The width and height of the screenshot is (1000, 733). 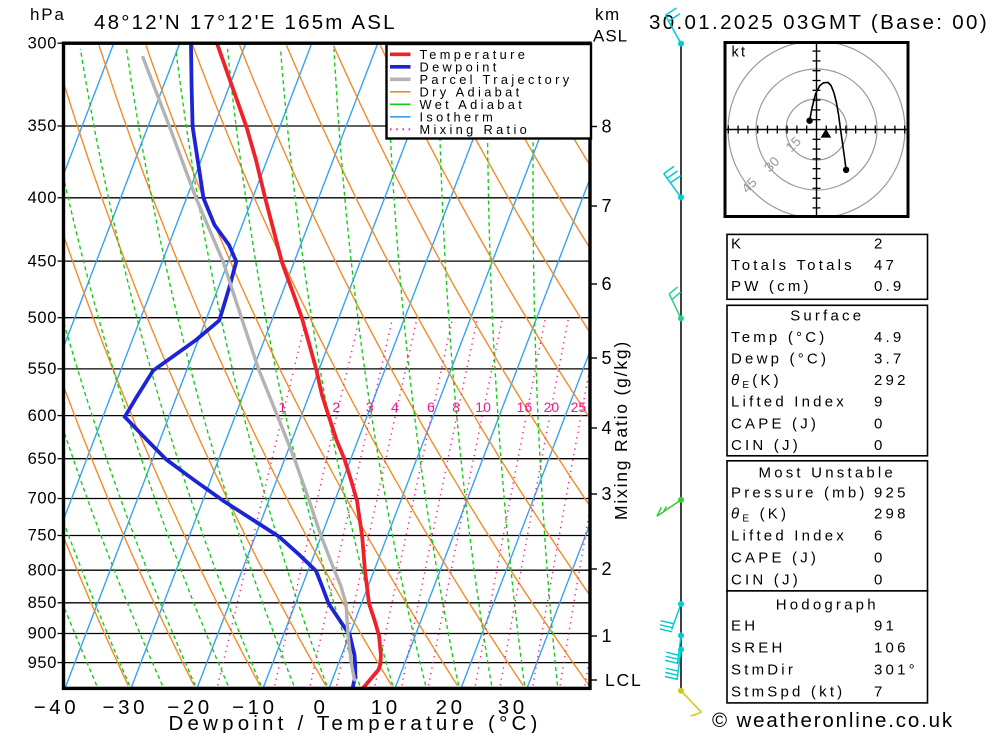 I want to click on svg-text: −20, so click(x=190, y=707).